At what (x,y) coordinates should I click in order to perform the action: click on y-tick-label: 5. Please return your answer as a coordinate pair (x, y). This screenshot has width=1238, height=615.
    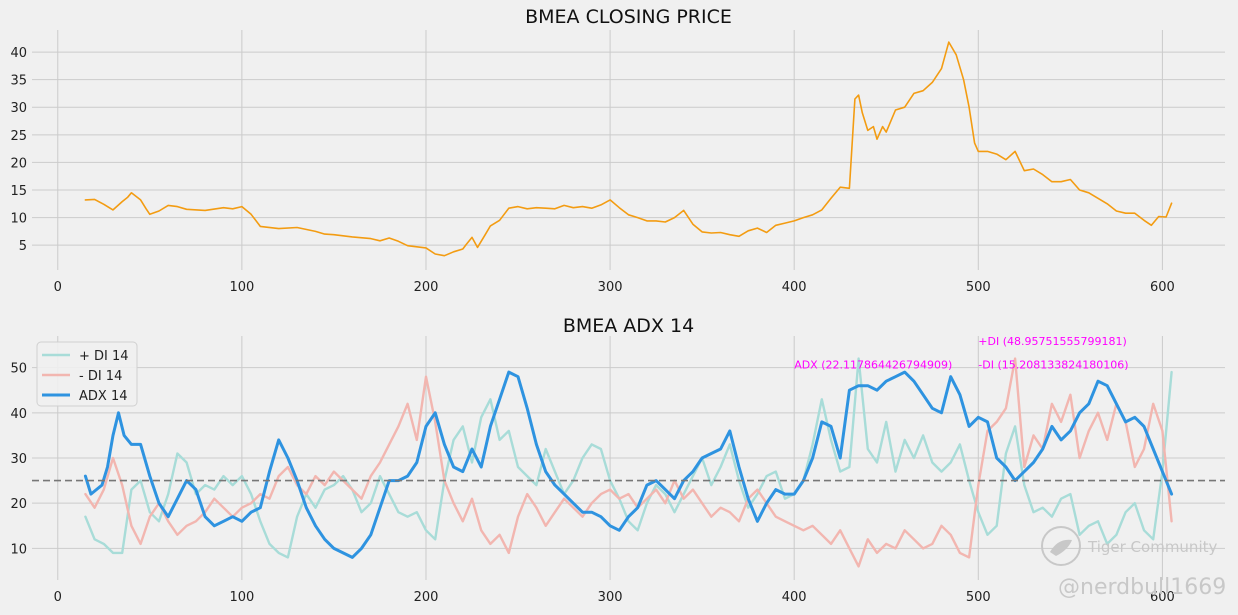
    Looking at the image, I should click on (23, 246).